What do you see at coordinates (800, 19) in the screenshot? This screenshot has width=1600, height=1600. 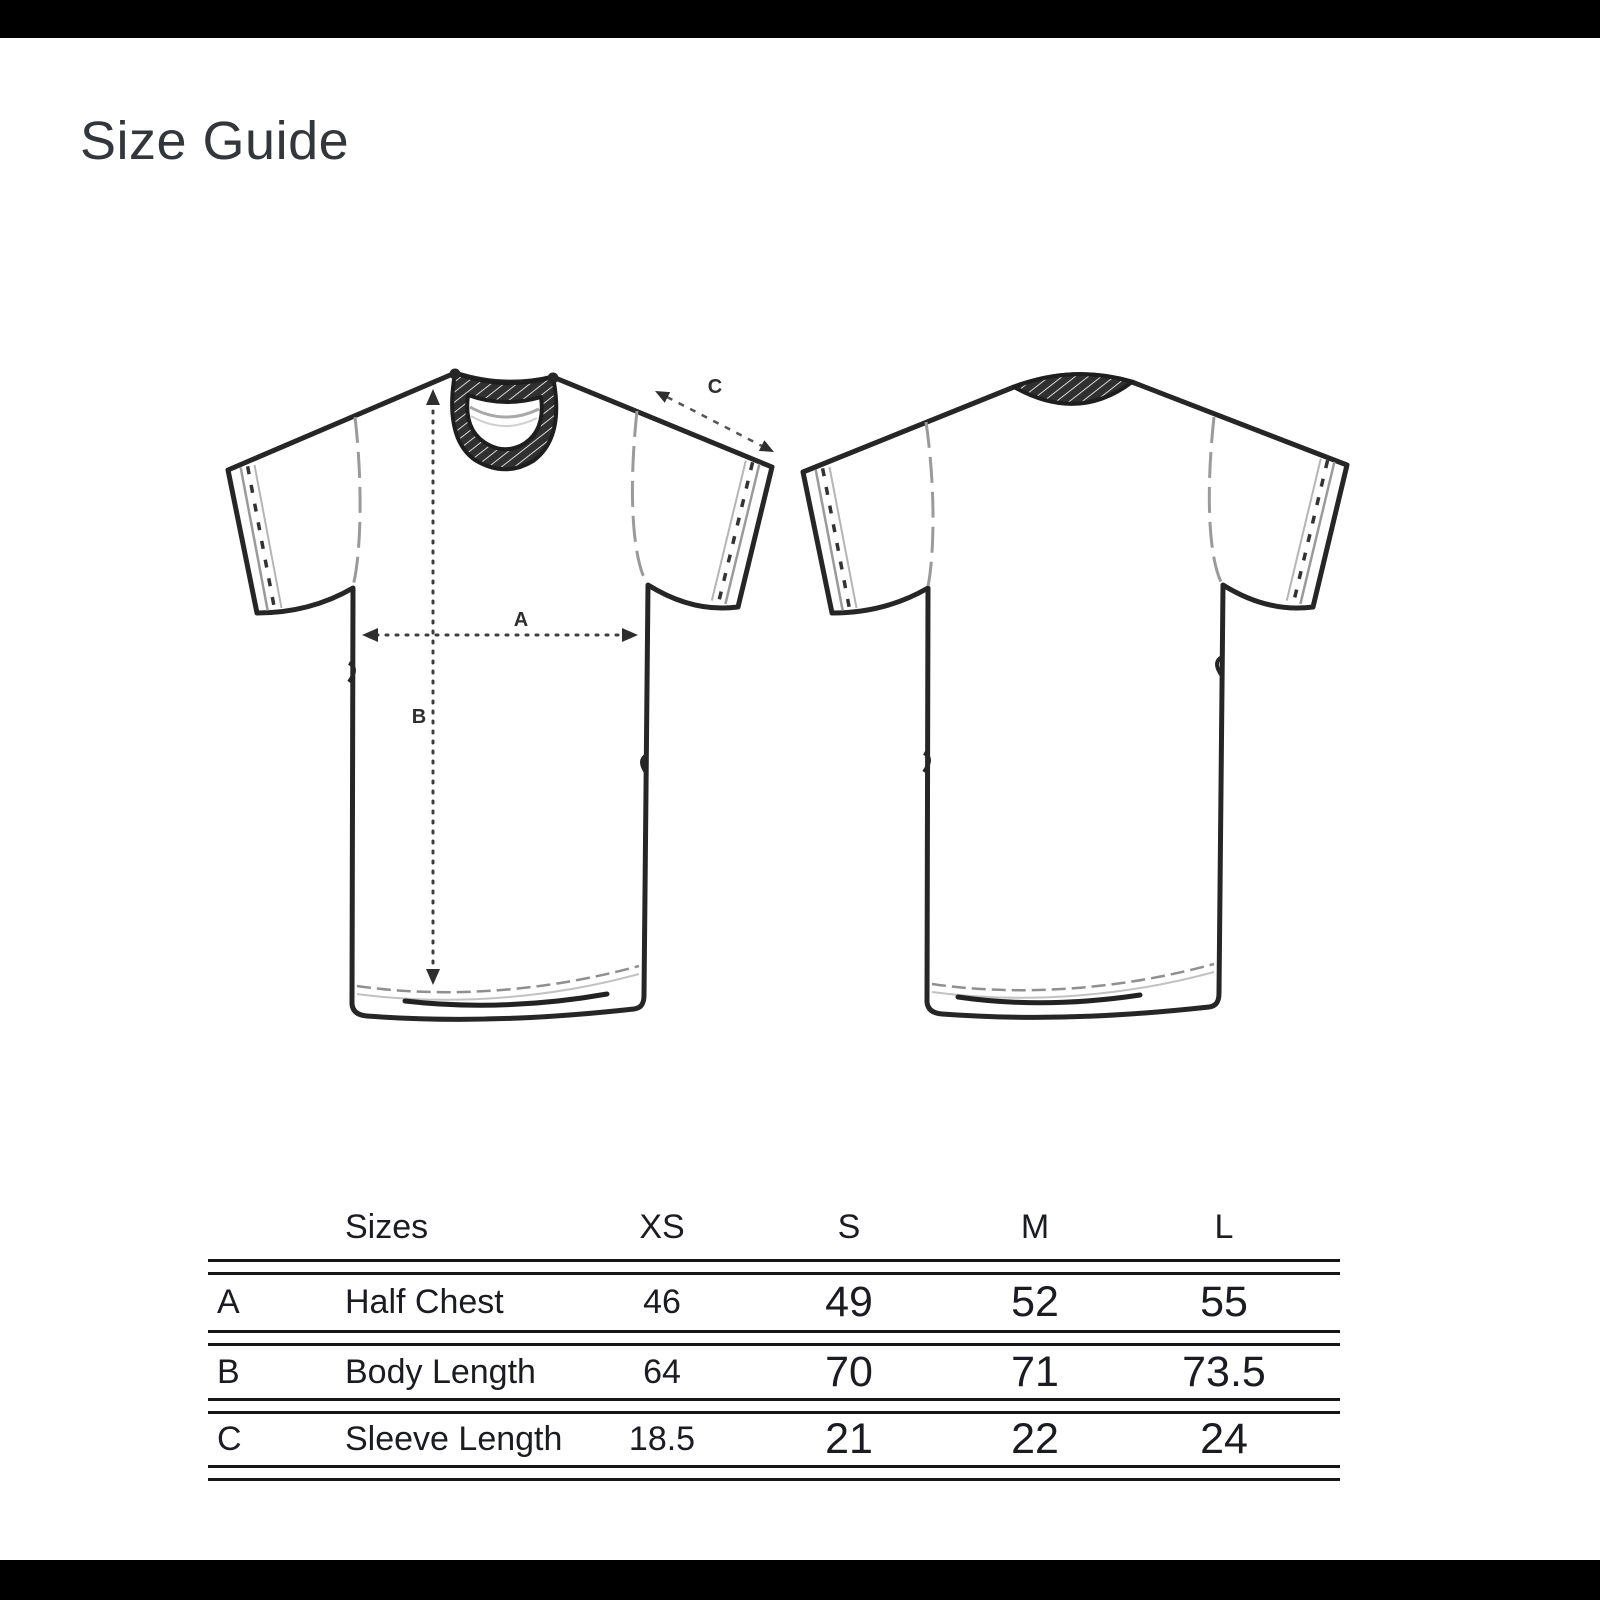 I see `letterbox-top` at bounding box center [800, 19].